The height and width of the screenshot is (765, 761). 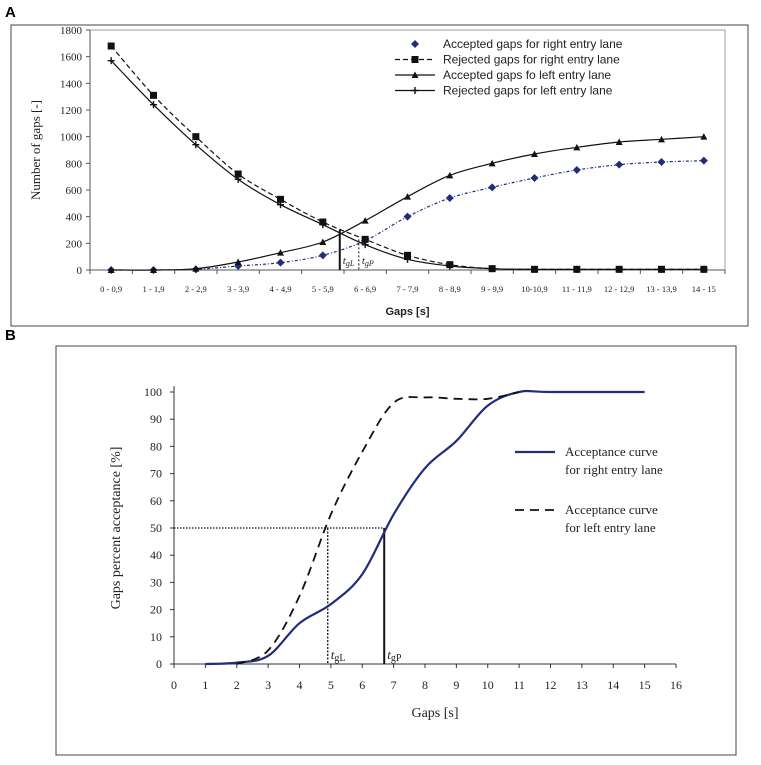 What do you see at coordinates (111, 289) in the screenshot?
I see `x-tick-label-a: 0 - 0,9` at bounding box center [111, 289].